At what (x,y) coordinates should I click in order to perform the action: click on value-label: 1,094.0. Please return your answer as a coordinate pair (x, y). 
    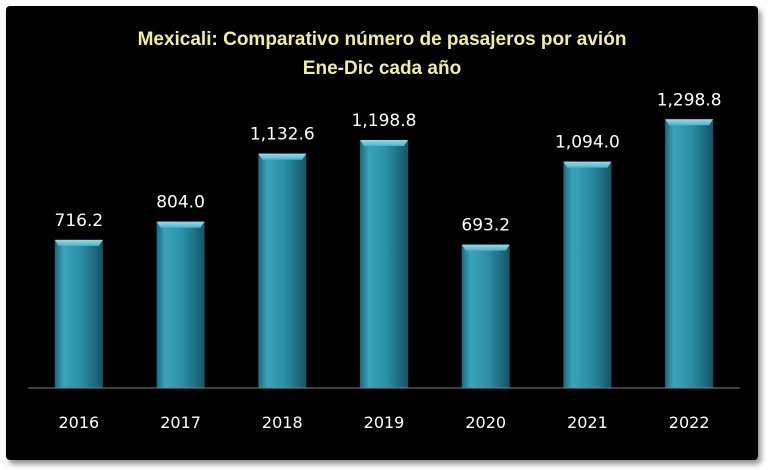
    Looking at the image, I should click on (587, 143).